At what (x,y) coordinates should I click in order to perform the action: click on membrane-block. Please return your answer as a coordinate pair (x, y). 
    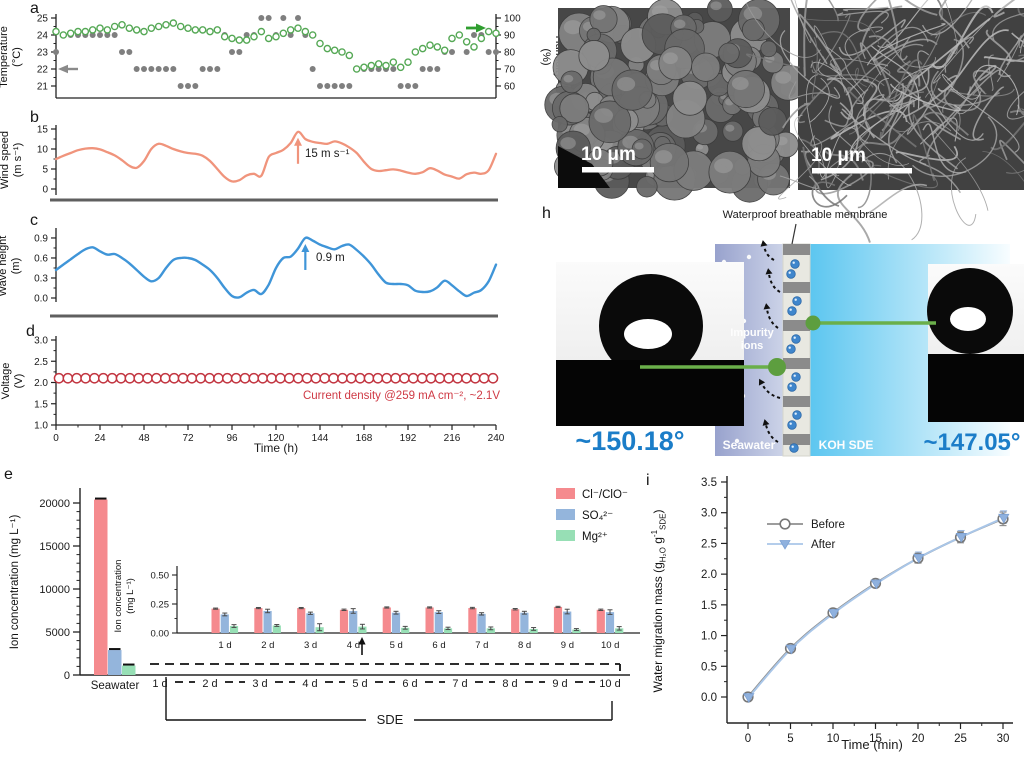
    Looking at the image, I should click on (796, 439).